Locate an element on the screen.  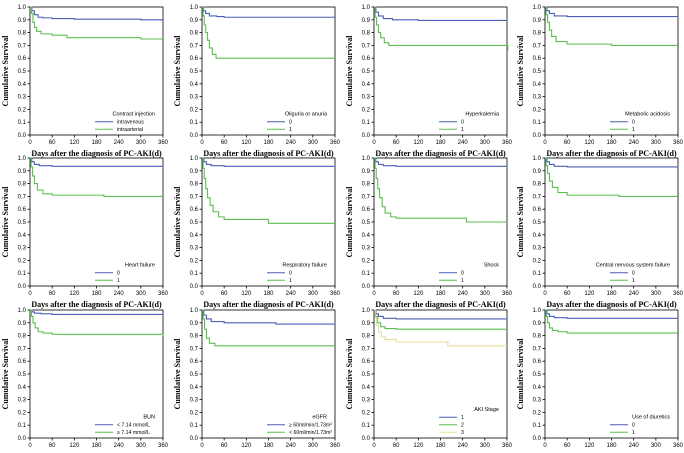
legend-title: eGFR is located at coordinates (319, 418).